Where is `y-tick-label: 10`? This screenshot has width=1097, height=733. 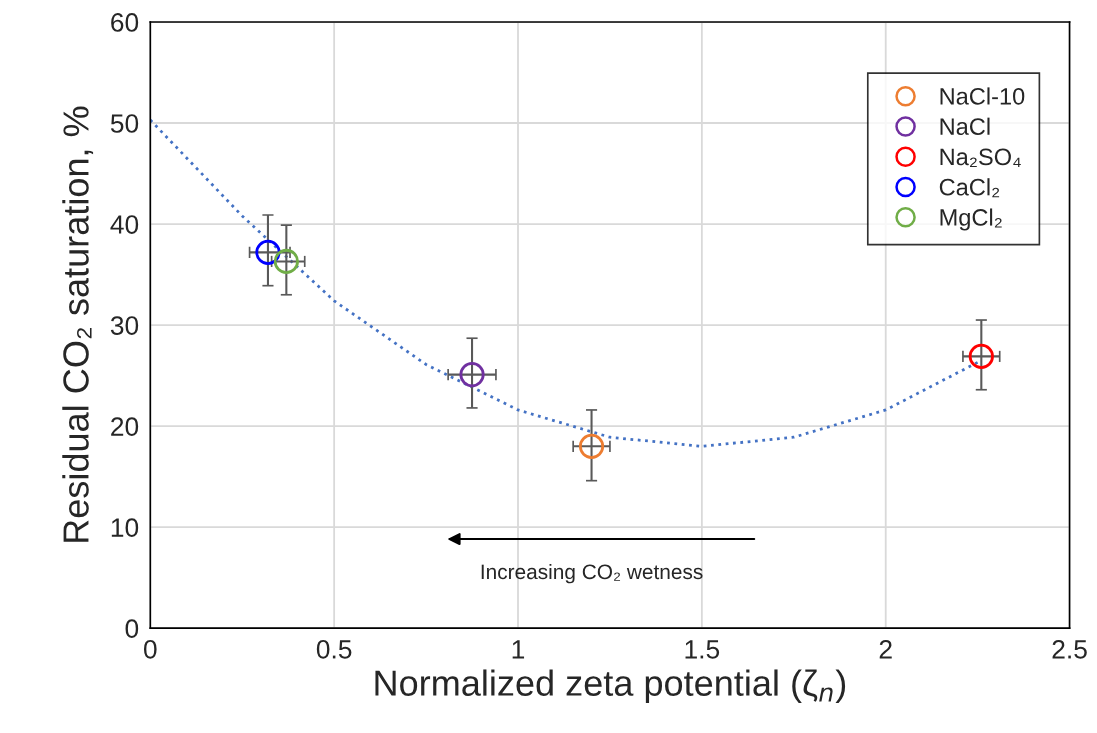 y-tick-label: 10 is located at coordinates (125, 527).